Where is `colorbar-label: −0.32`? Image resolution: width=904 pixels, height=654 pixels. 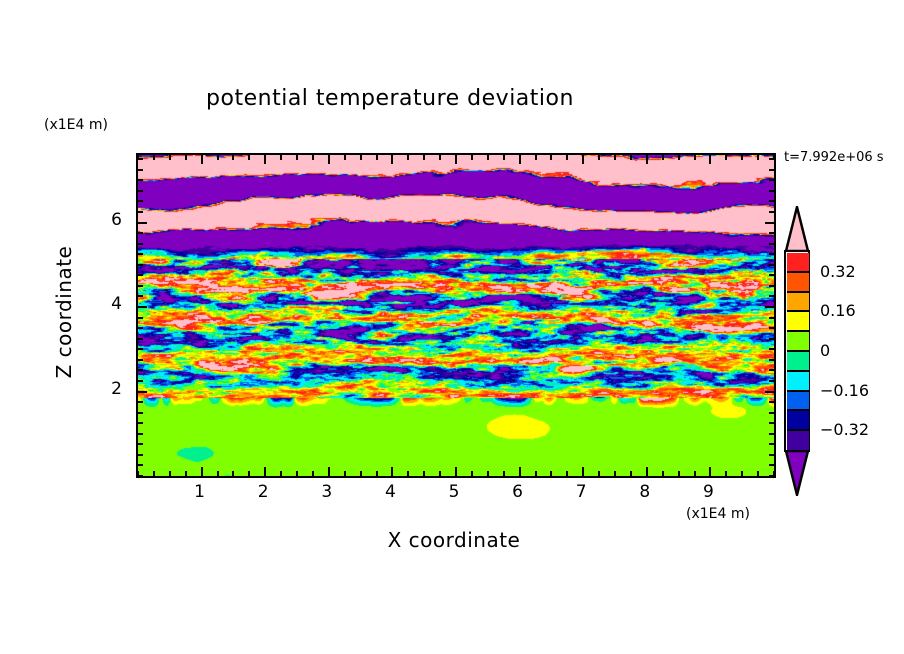 colorbar-label: −0.32 is located at coordinates (845, 430).